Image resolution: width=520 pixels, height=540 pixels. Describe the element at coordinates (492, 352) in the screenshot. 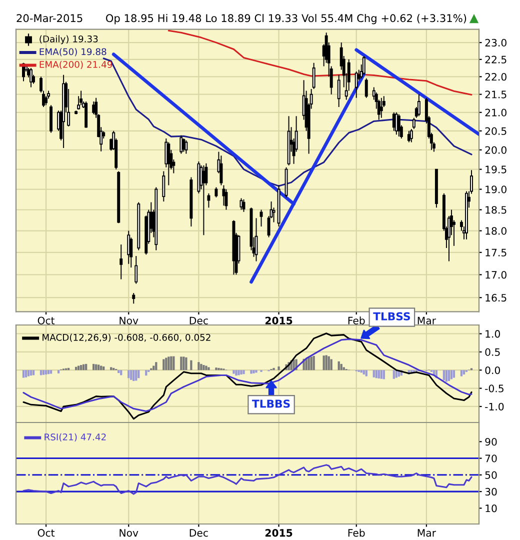

I see `y-tick-label: 0.5` at that location.